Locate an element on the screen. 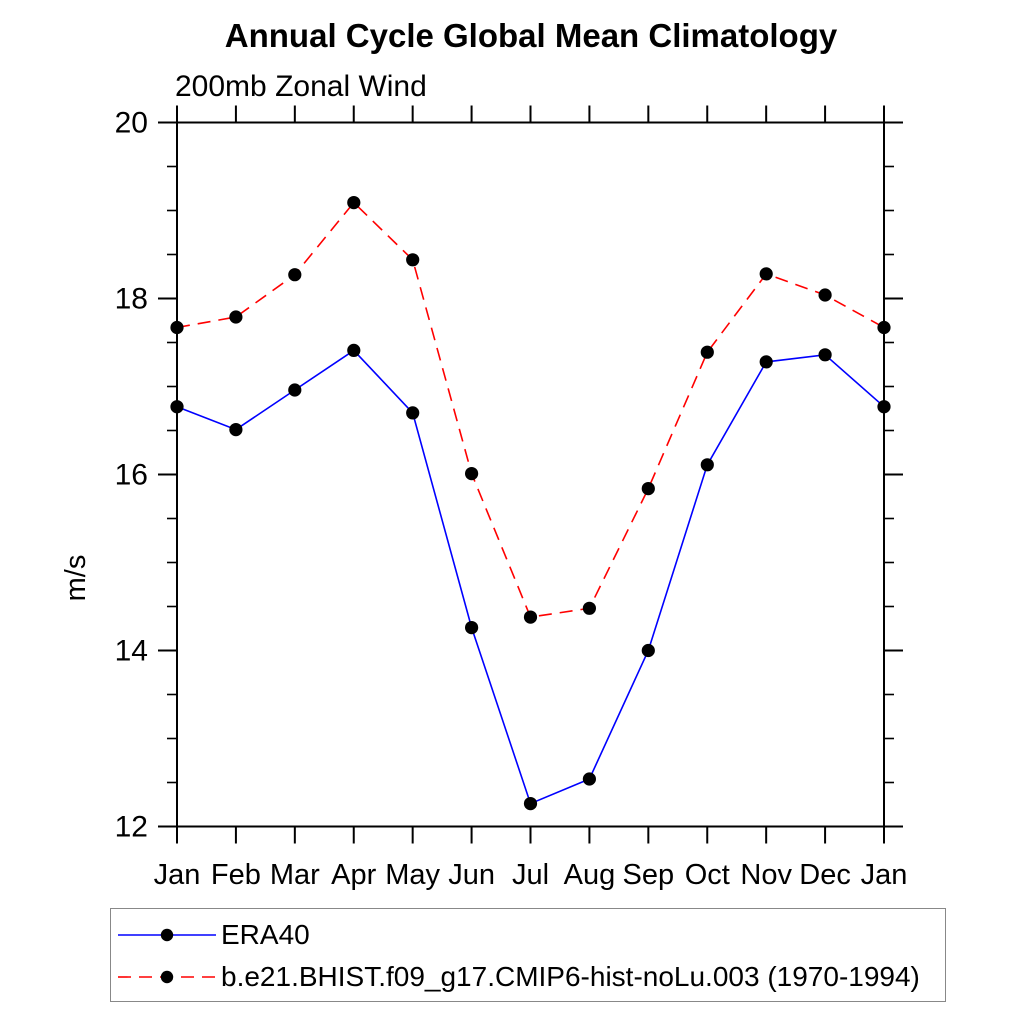  legend-label-era40: ERA40 is located at coordinates (265, 934).